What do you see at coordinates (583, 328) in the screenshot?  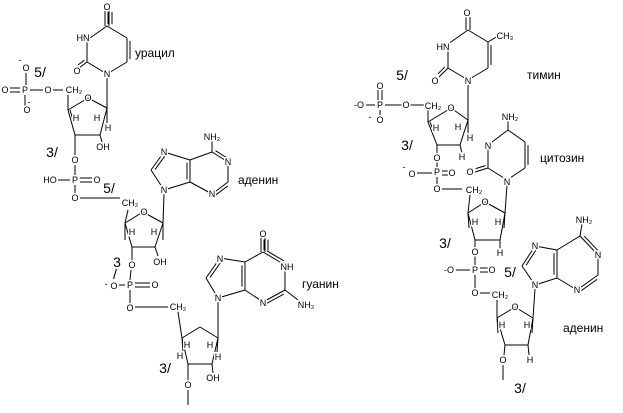 I see `label-adenine-dna: аденин` at bounding box center [583, 328].